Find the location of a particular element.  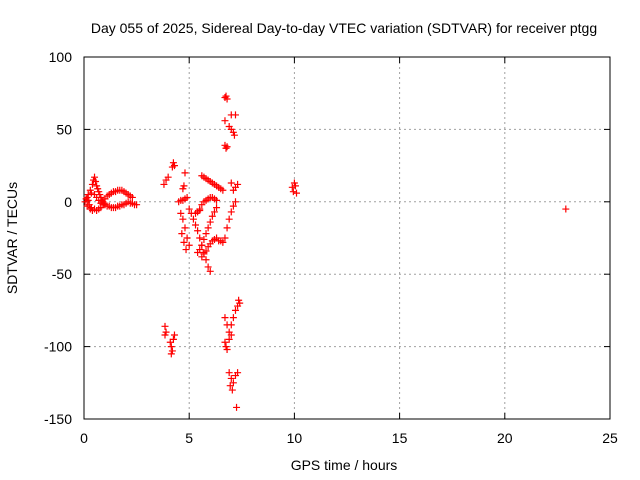

y-tick-label: 50 is located at coordinates (64, 129).